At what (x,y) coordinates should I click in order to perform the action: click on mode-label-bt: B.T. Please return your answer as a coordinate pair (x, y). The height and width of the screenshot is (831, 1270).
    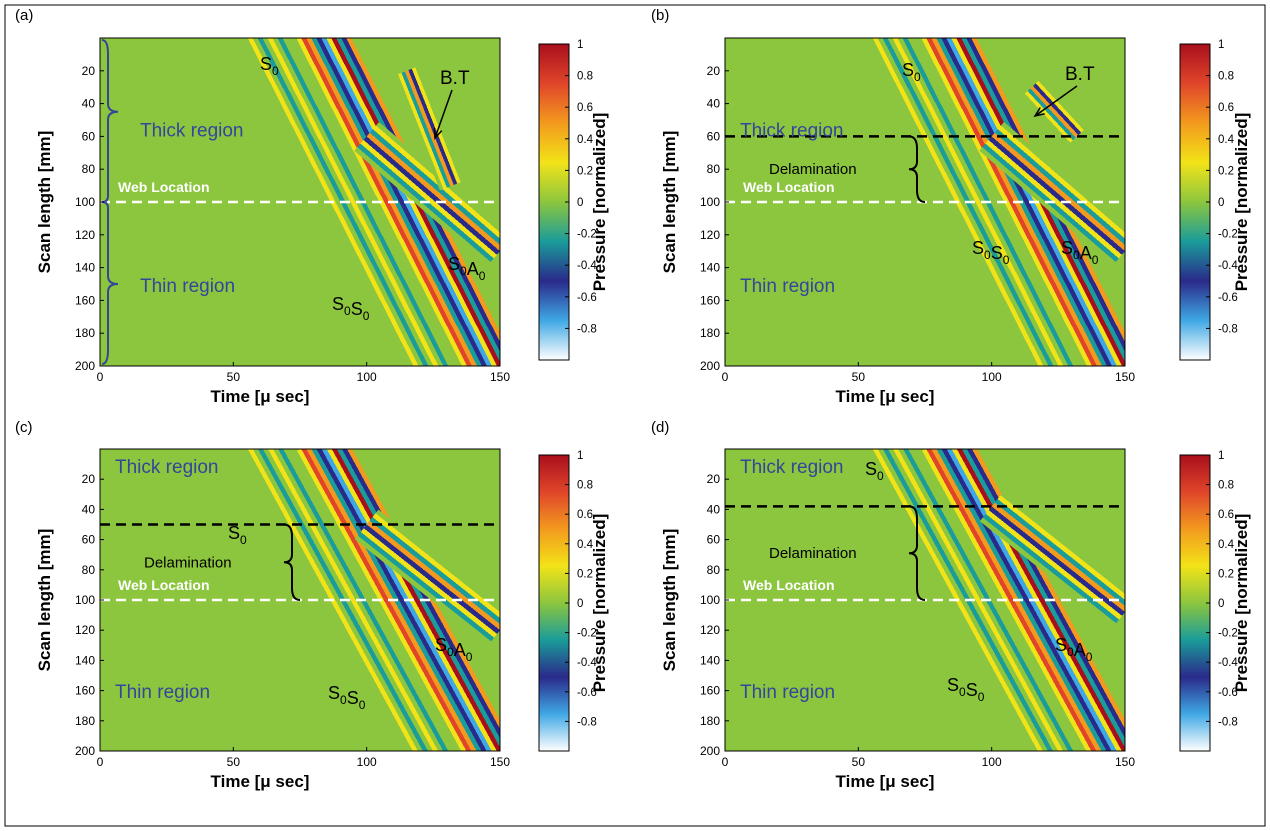
    Looking at the image, I should click on (455, 78).